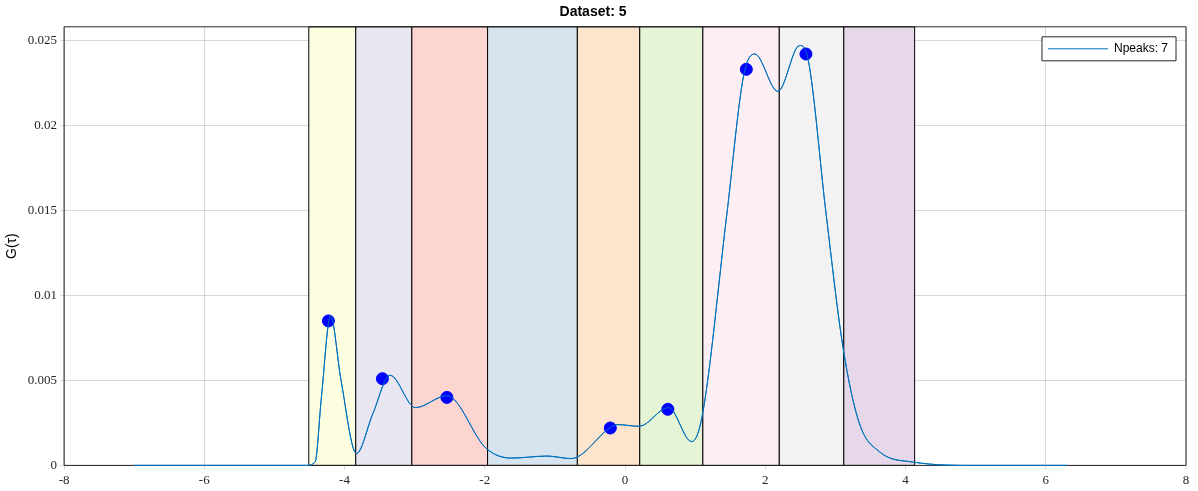 This screenshot has height=491, width=1198. Describe the element at coordinates (765, 479) in the screenshot. I see `x-tick-label: 2` at that location.